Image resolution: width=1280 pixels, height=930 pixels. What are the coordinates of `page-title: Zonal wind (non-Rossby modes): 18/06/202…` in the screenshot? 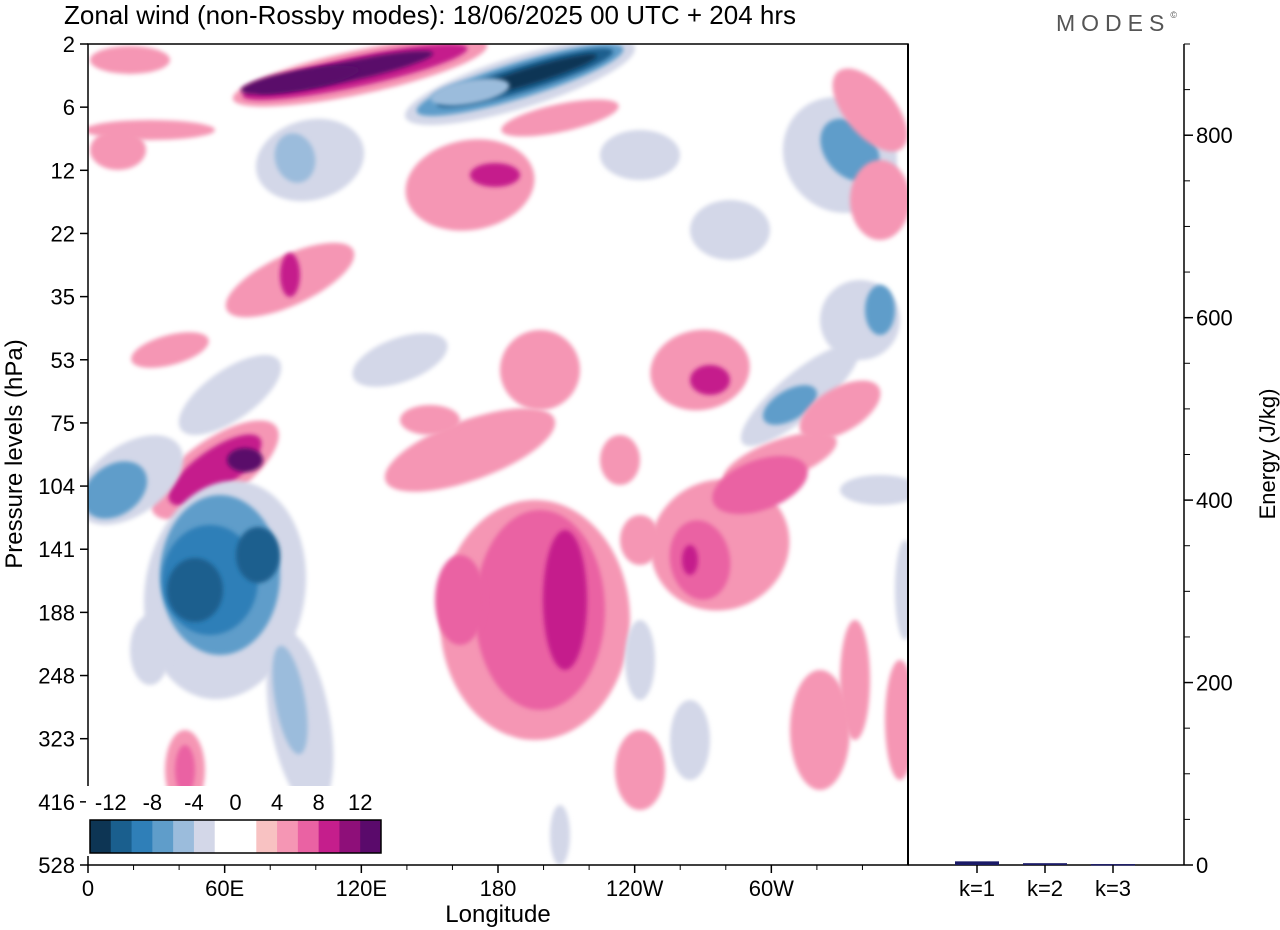 It's located at (430, 15).